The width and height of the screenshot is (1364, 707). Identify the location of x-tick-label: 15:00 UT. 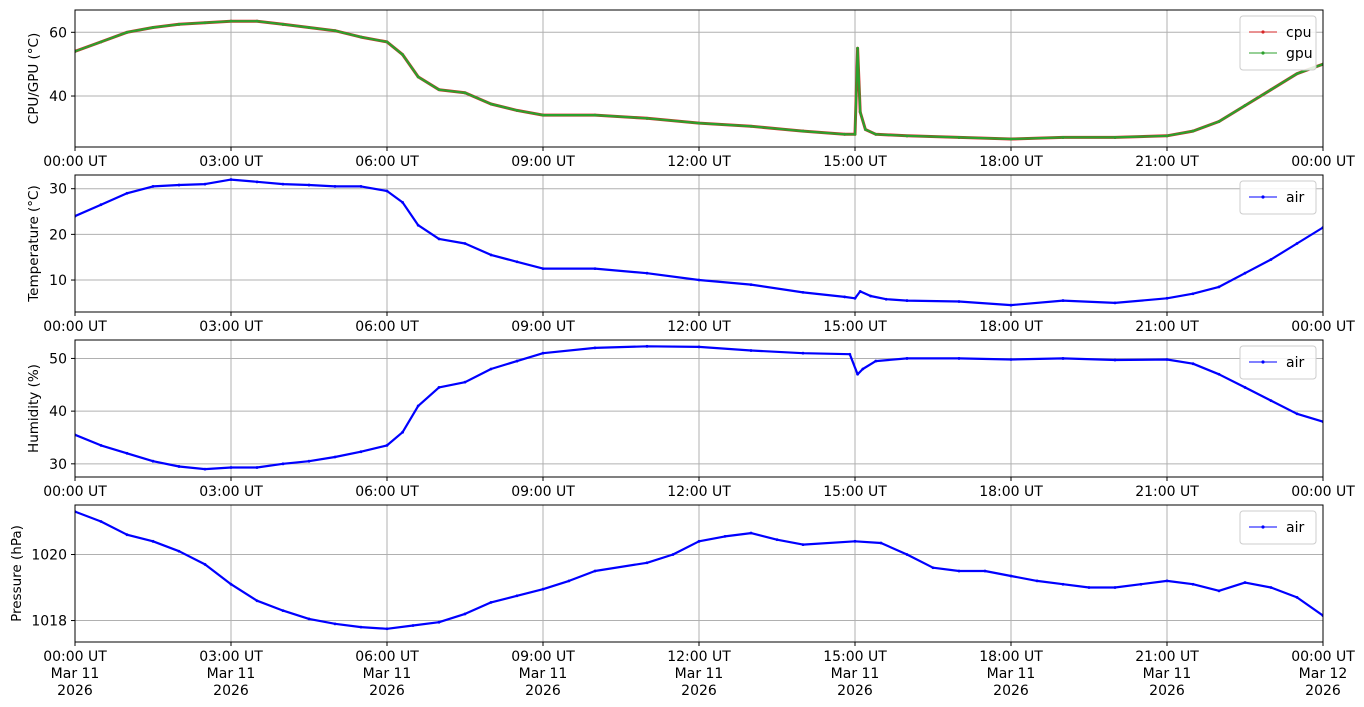
(855, 162).